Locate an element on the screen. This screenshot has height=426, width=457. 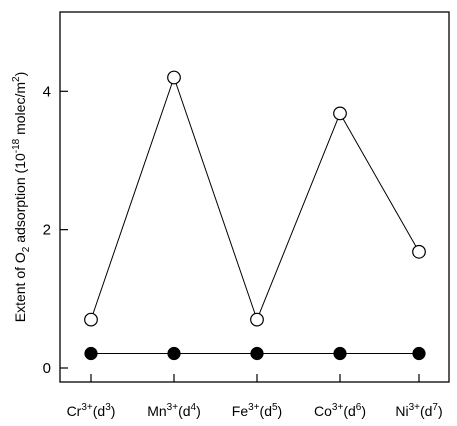
y-tick-label: 0 is located at coordinates (47, 368).